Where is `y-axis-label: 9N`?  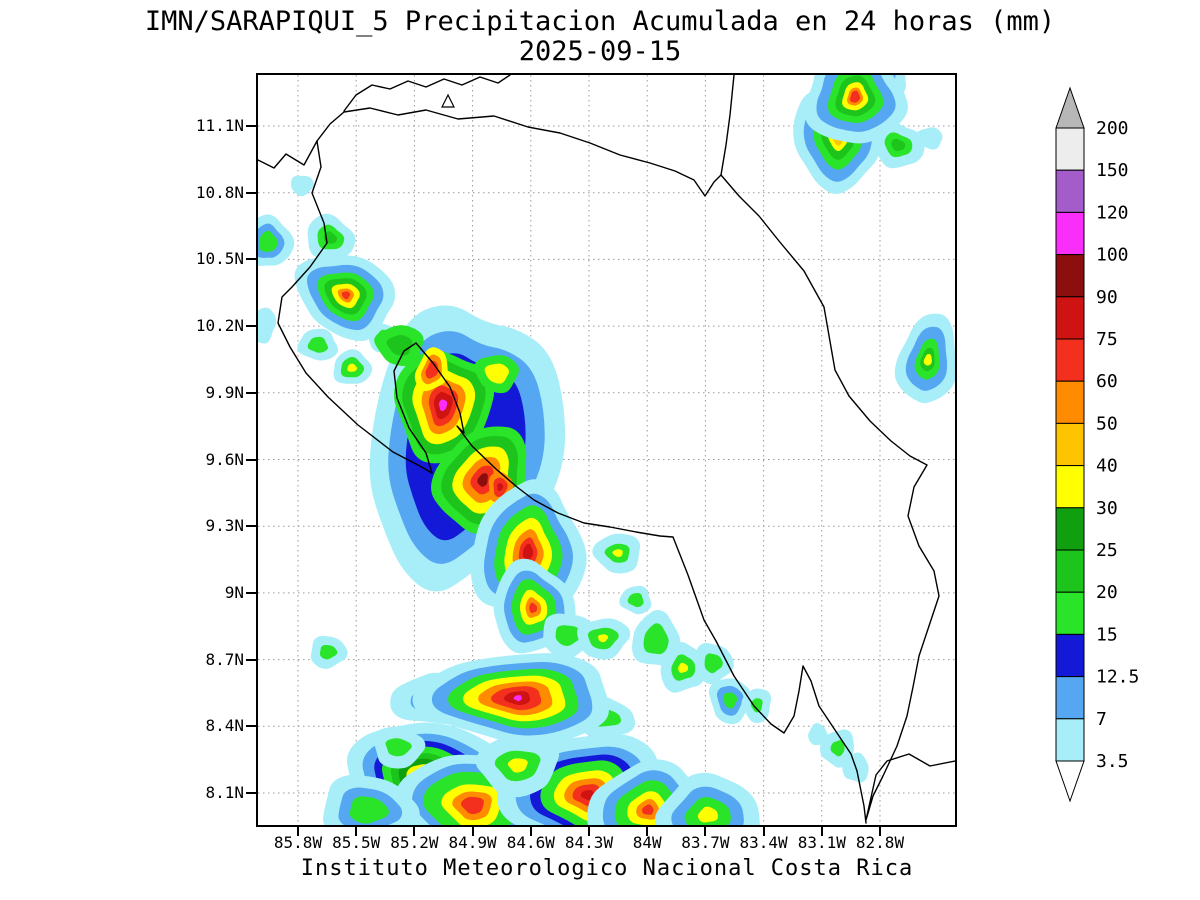
y-axis-label: 9N is located at coordinates (234, 592).